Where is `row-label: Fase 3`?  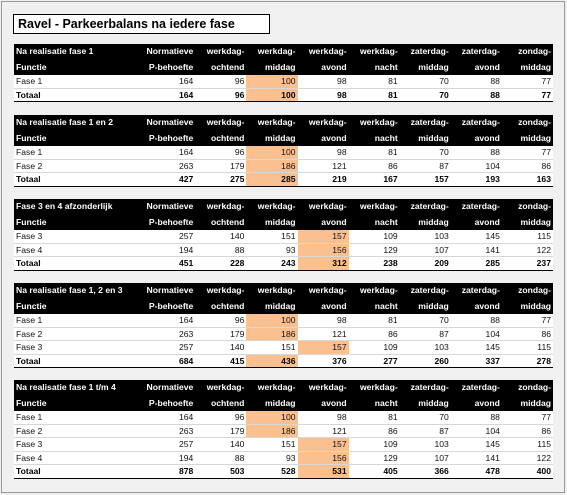
row-label: Fase 3 is located at coordinates (79, 237).